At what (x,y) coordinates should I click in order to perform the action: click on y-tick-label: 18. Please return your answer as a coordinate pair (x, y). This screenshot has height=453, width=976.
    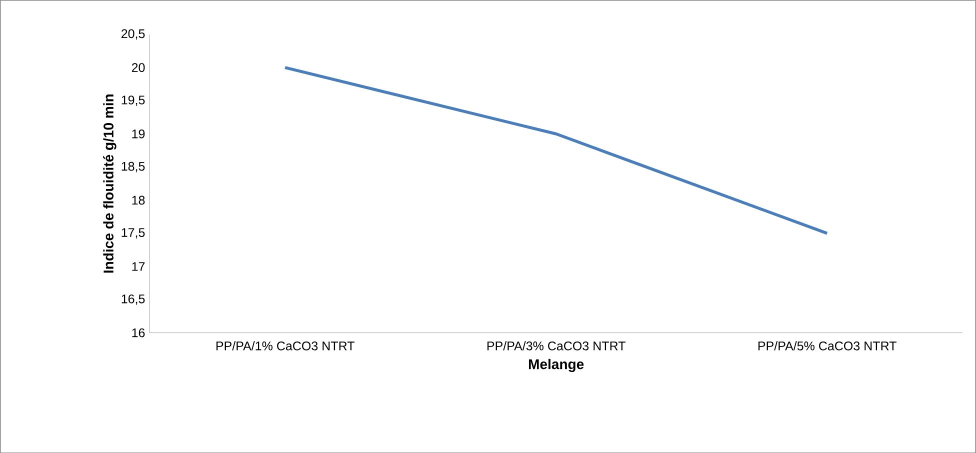
    Looking at the image, I should click on (138, 200).